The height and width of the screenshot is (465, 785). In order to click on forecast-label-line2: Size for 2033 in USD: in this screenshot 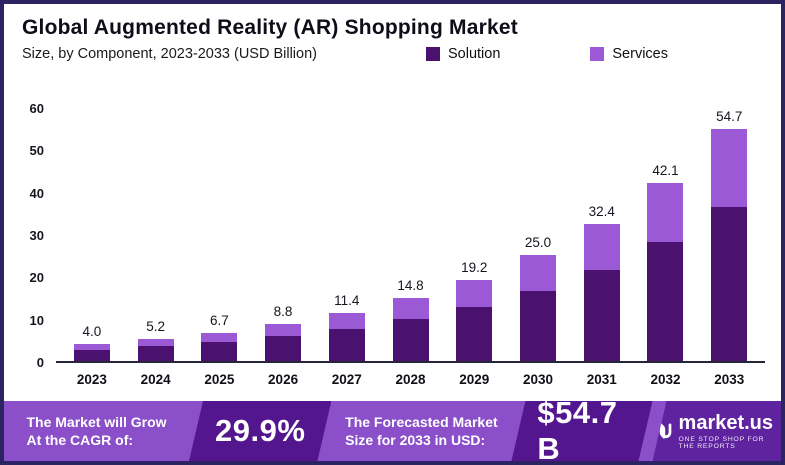, I will do `click(415, 440)`.